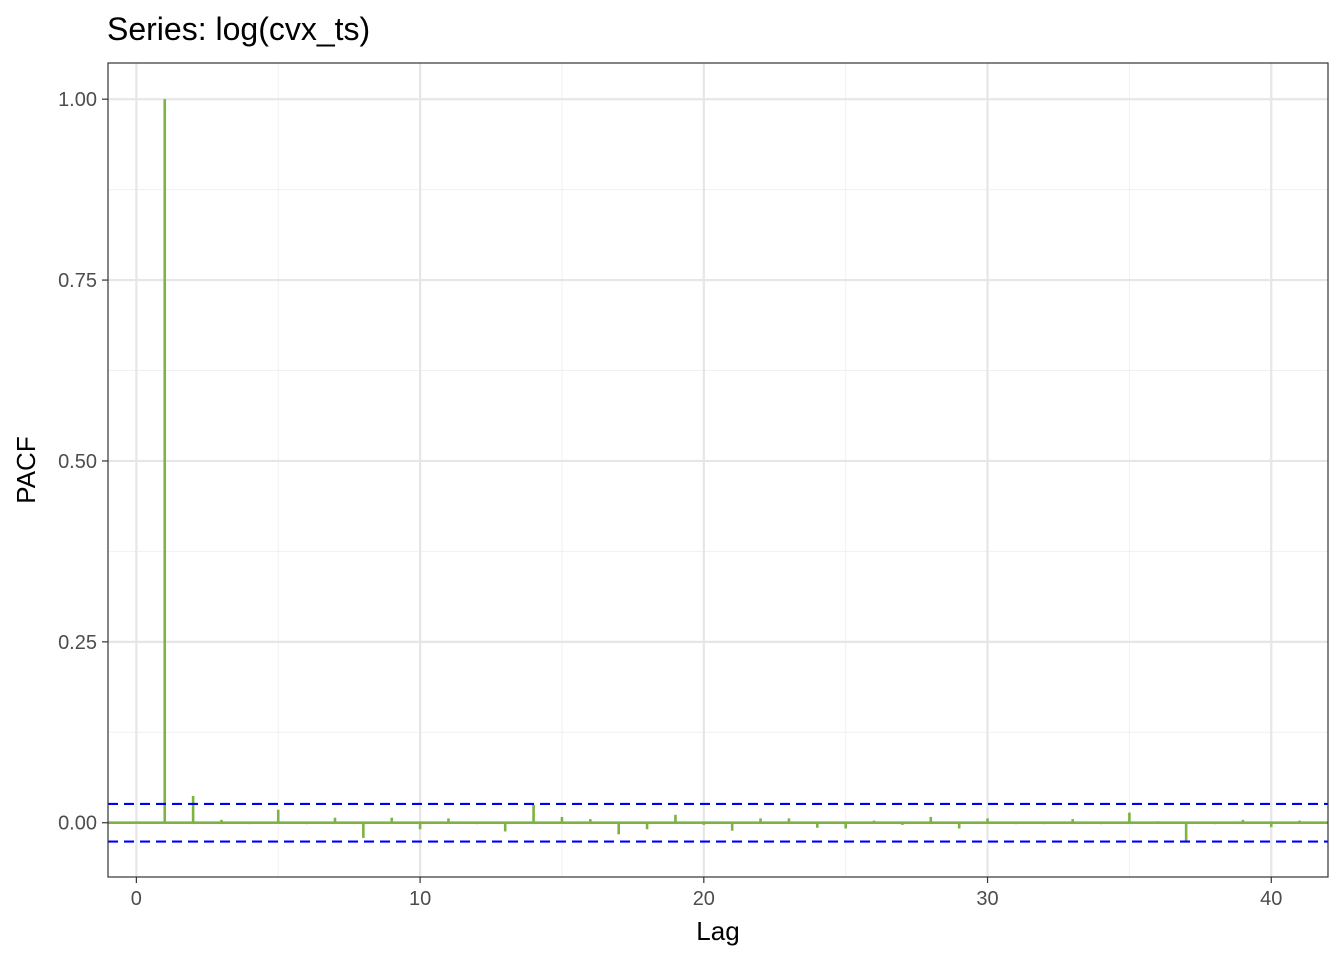 This screenshot has height=960, width=1344. What do you see at coordinates (1271, 899) in the screenshot?
I see `x-tick-label: 40` at bounding box center [1271, 899].